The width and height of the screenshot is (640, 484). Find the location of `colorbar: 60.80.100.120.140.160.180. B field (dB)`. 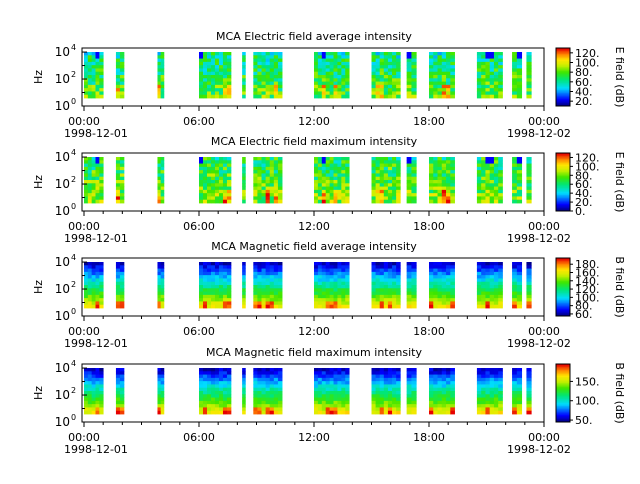

colorbar: 60.80.100.120.140.160.180. B field (dB) is located at coordinates (590, 288).